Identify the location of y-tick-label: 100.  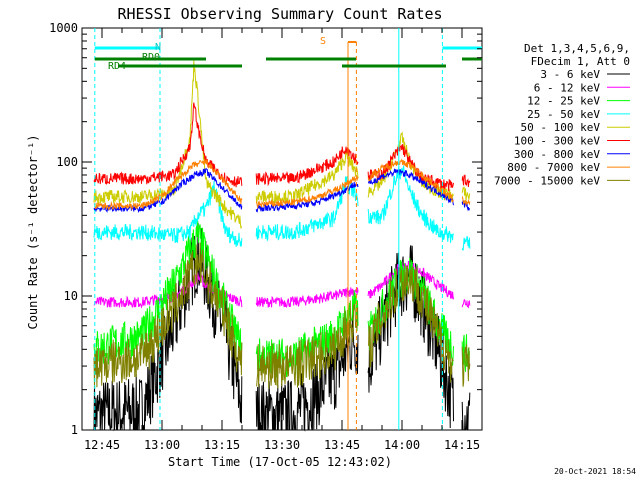
(67, 162).